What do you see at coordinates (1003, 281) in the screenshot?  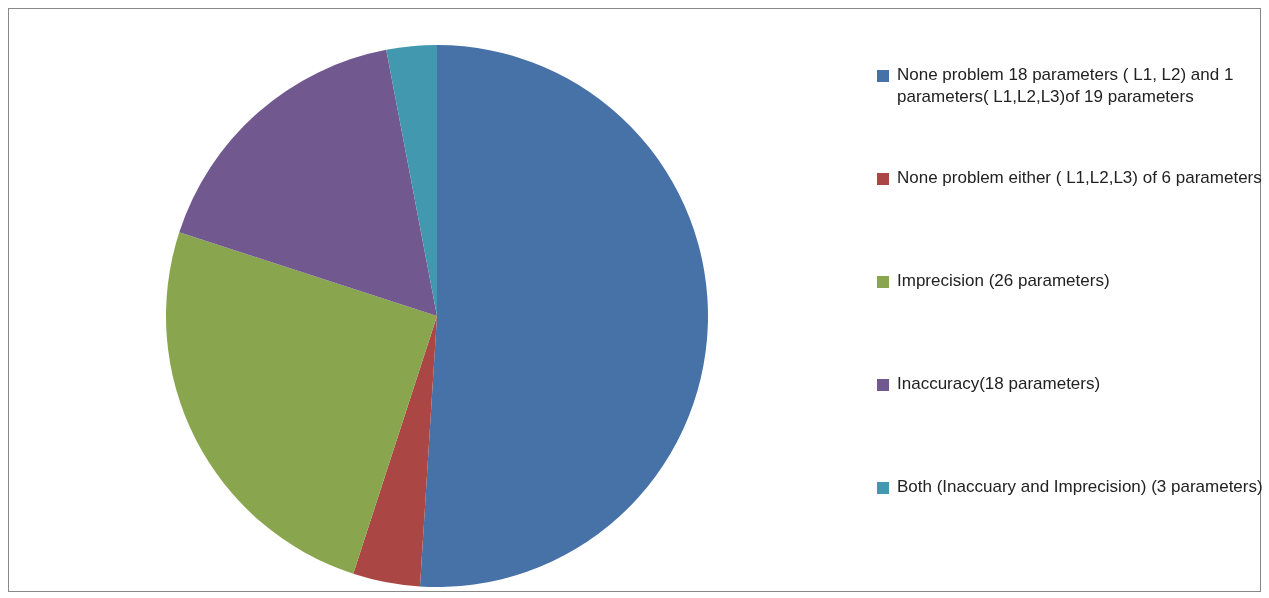 I see `legend-label: Imprecision (26 parameters)` at bounding box center [1003, 281].